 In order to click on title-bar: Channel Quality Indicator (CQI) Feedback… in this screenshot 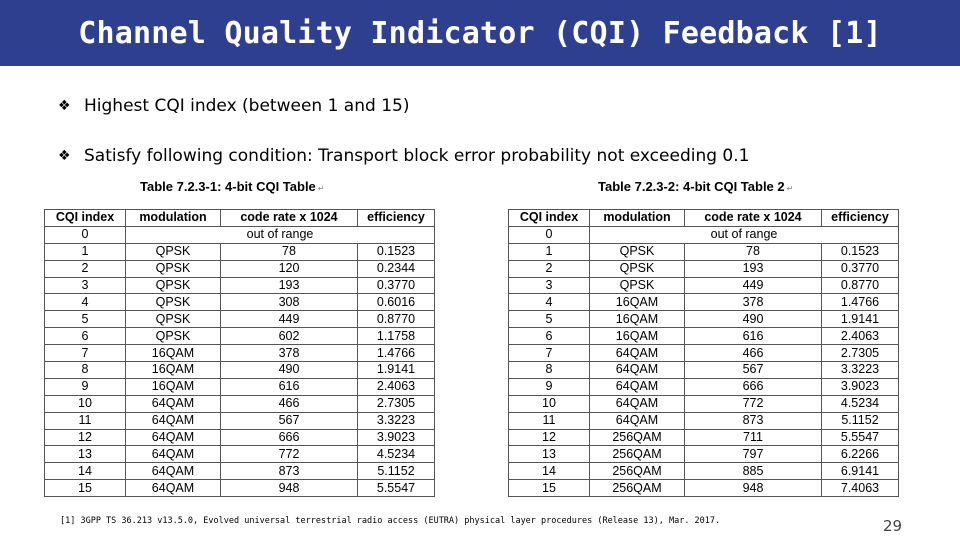, I will do `click(480, 33)`.